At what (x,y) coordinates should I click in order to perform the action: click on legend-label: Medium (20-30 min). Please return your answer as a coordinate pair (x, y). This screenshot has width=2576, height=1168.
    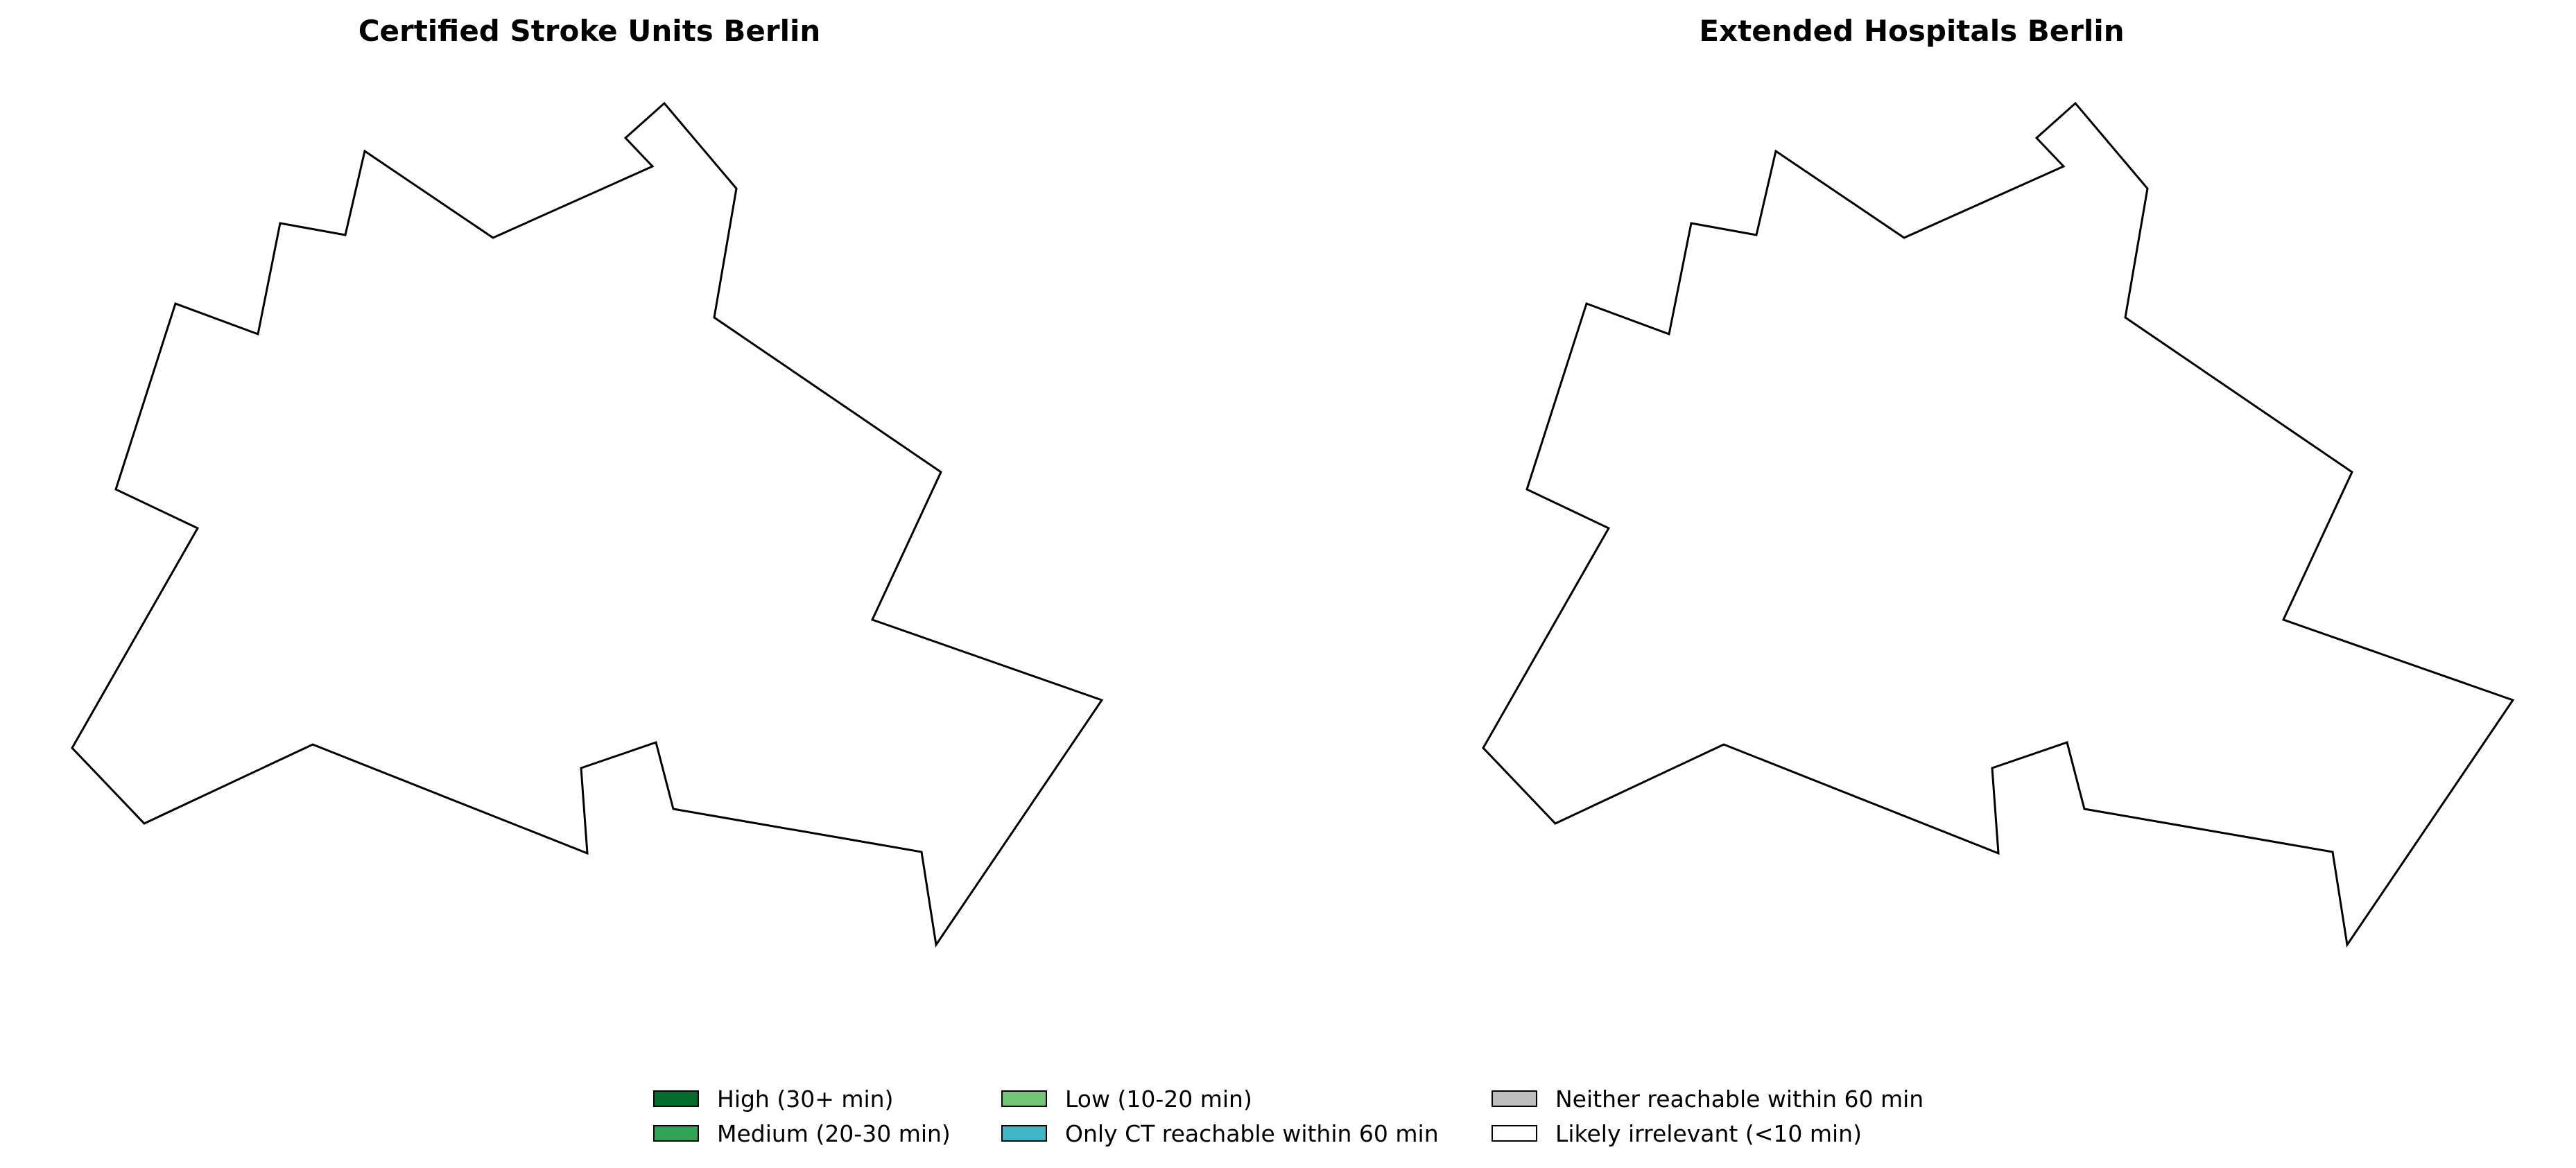
    Looking at the image, I should click on (834, 1133).